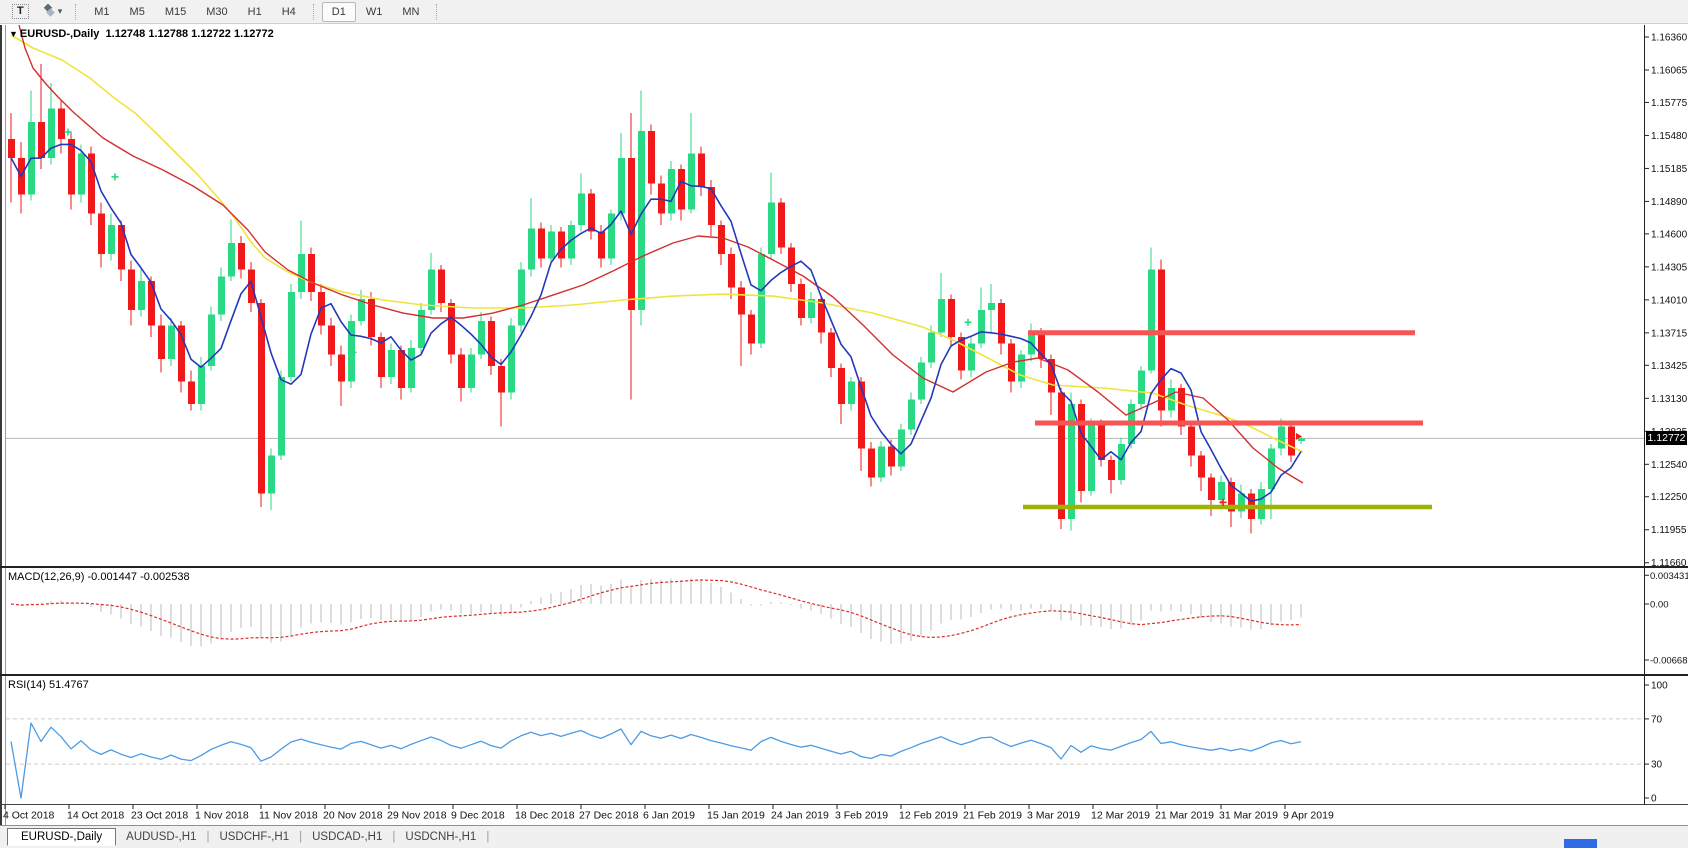 This screenshot has width=1688, height=848. I want to click on axis-label: 0.003431, so click(1669, 576).